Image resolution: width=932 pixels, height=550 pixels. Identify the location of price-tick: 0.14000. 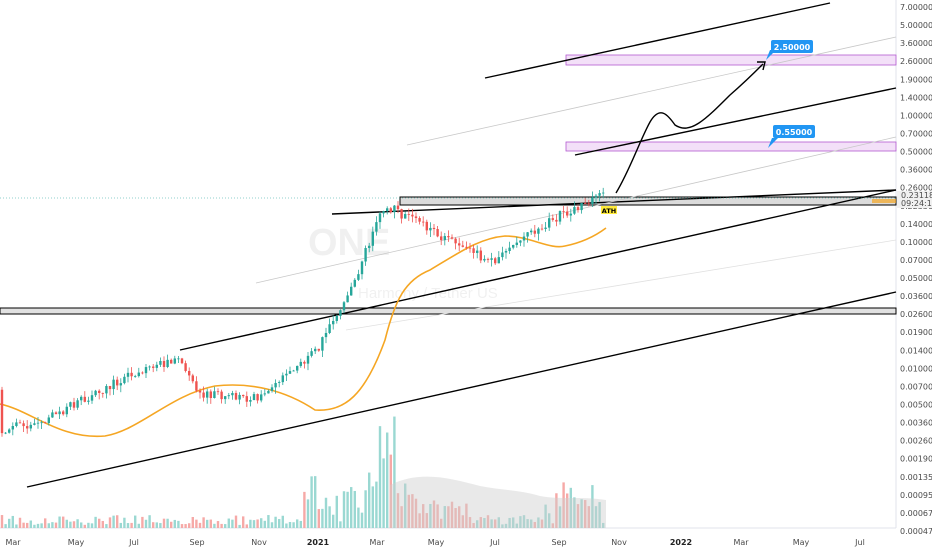
(916, 224).